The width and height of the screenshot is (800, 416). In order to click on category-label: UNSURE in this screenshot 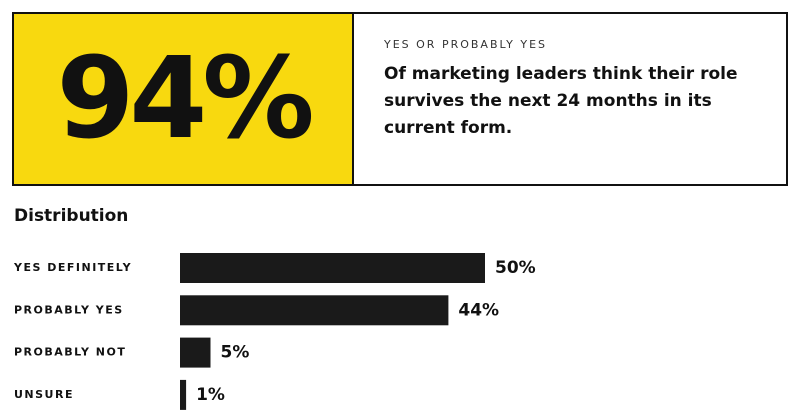, I will do `click(44, 394)`.